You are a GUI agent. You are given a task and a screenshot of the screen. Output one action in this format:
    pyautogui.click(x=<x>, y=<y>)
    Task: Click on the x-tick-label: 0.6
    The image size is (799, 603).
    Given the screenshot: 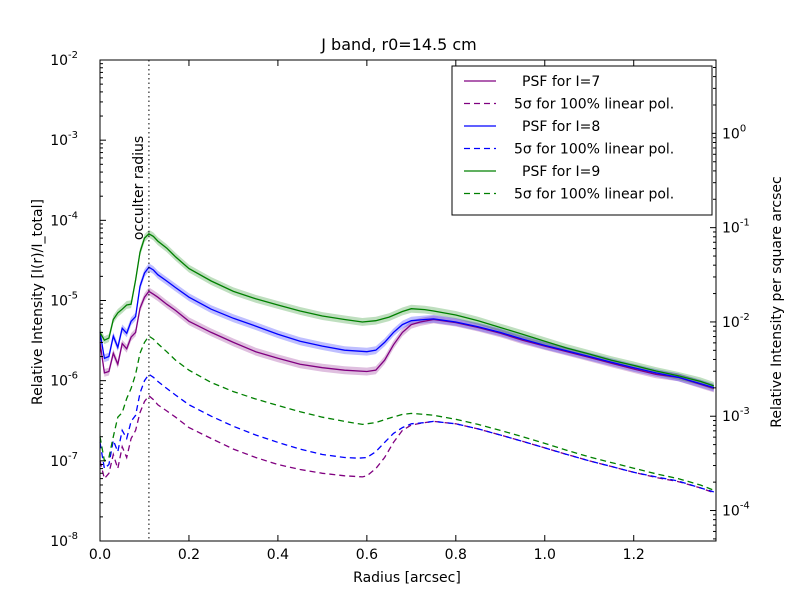 What is the action you would take?
    pyautogui.click(x=367, y=555)
    